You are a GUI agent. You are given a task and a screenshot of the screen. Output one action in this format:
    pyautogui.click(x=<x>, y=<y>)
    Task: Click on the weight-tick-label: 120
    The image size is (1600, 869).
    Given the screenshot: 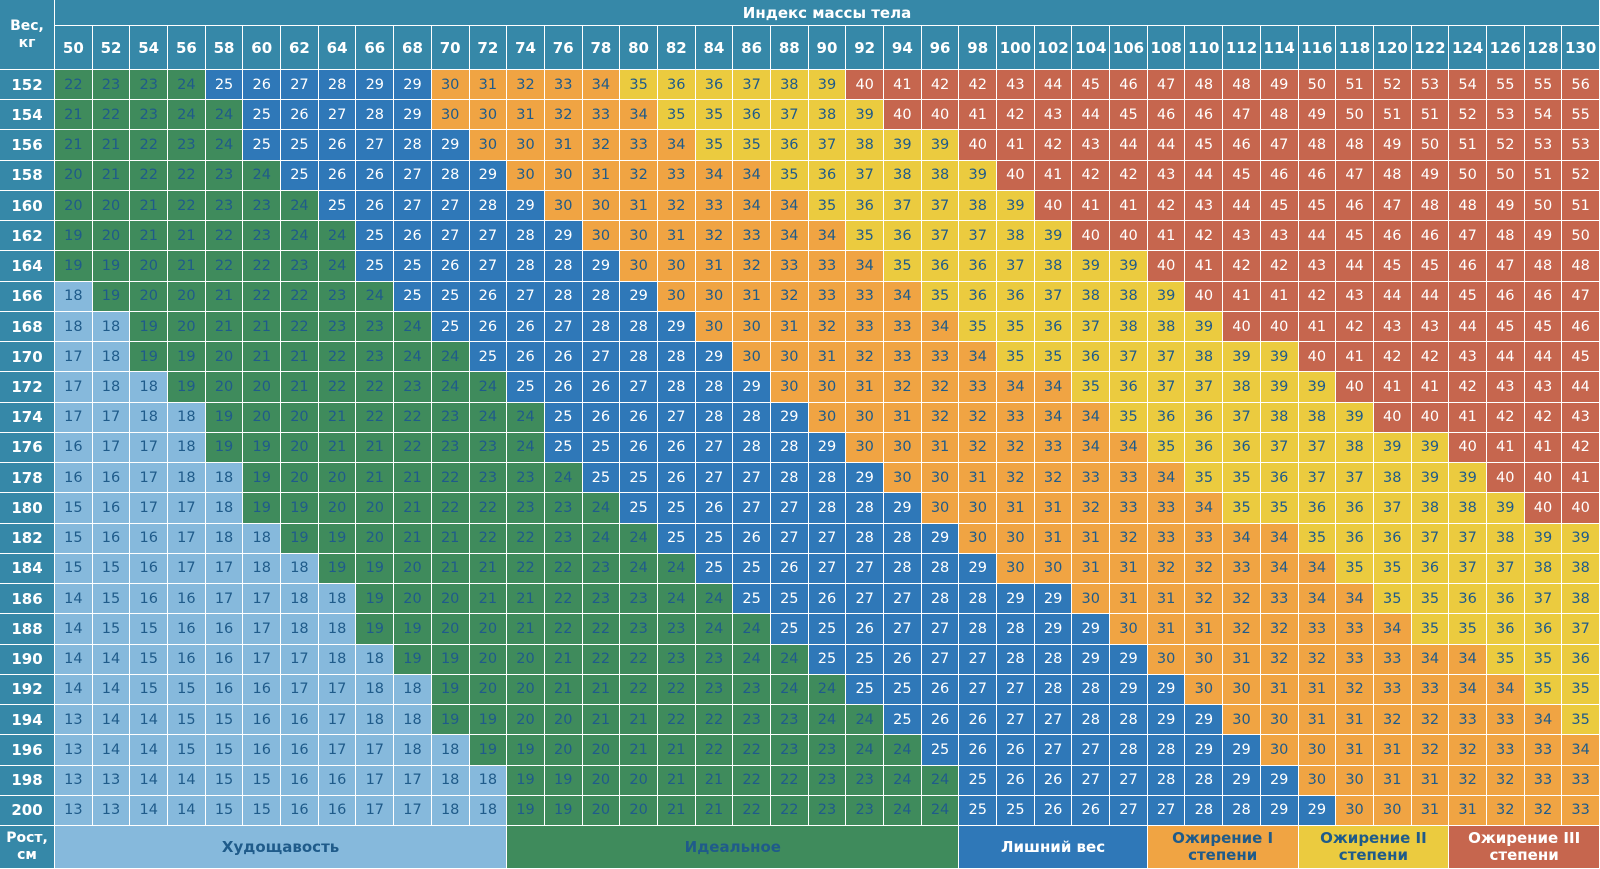 What is the action you would take?
    pyautogui.click(x=1392, y=48)
    